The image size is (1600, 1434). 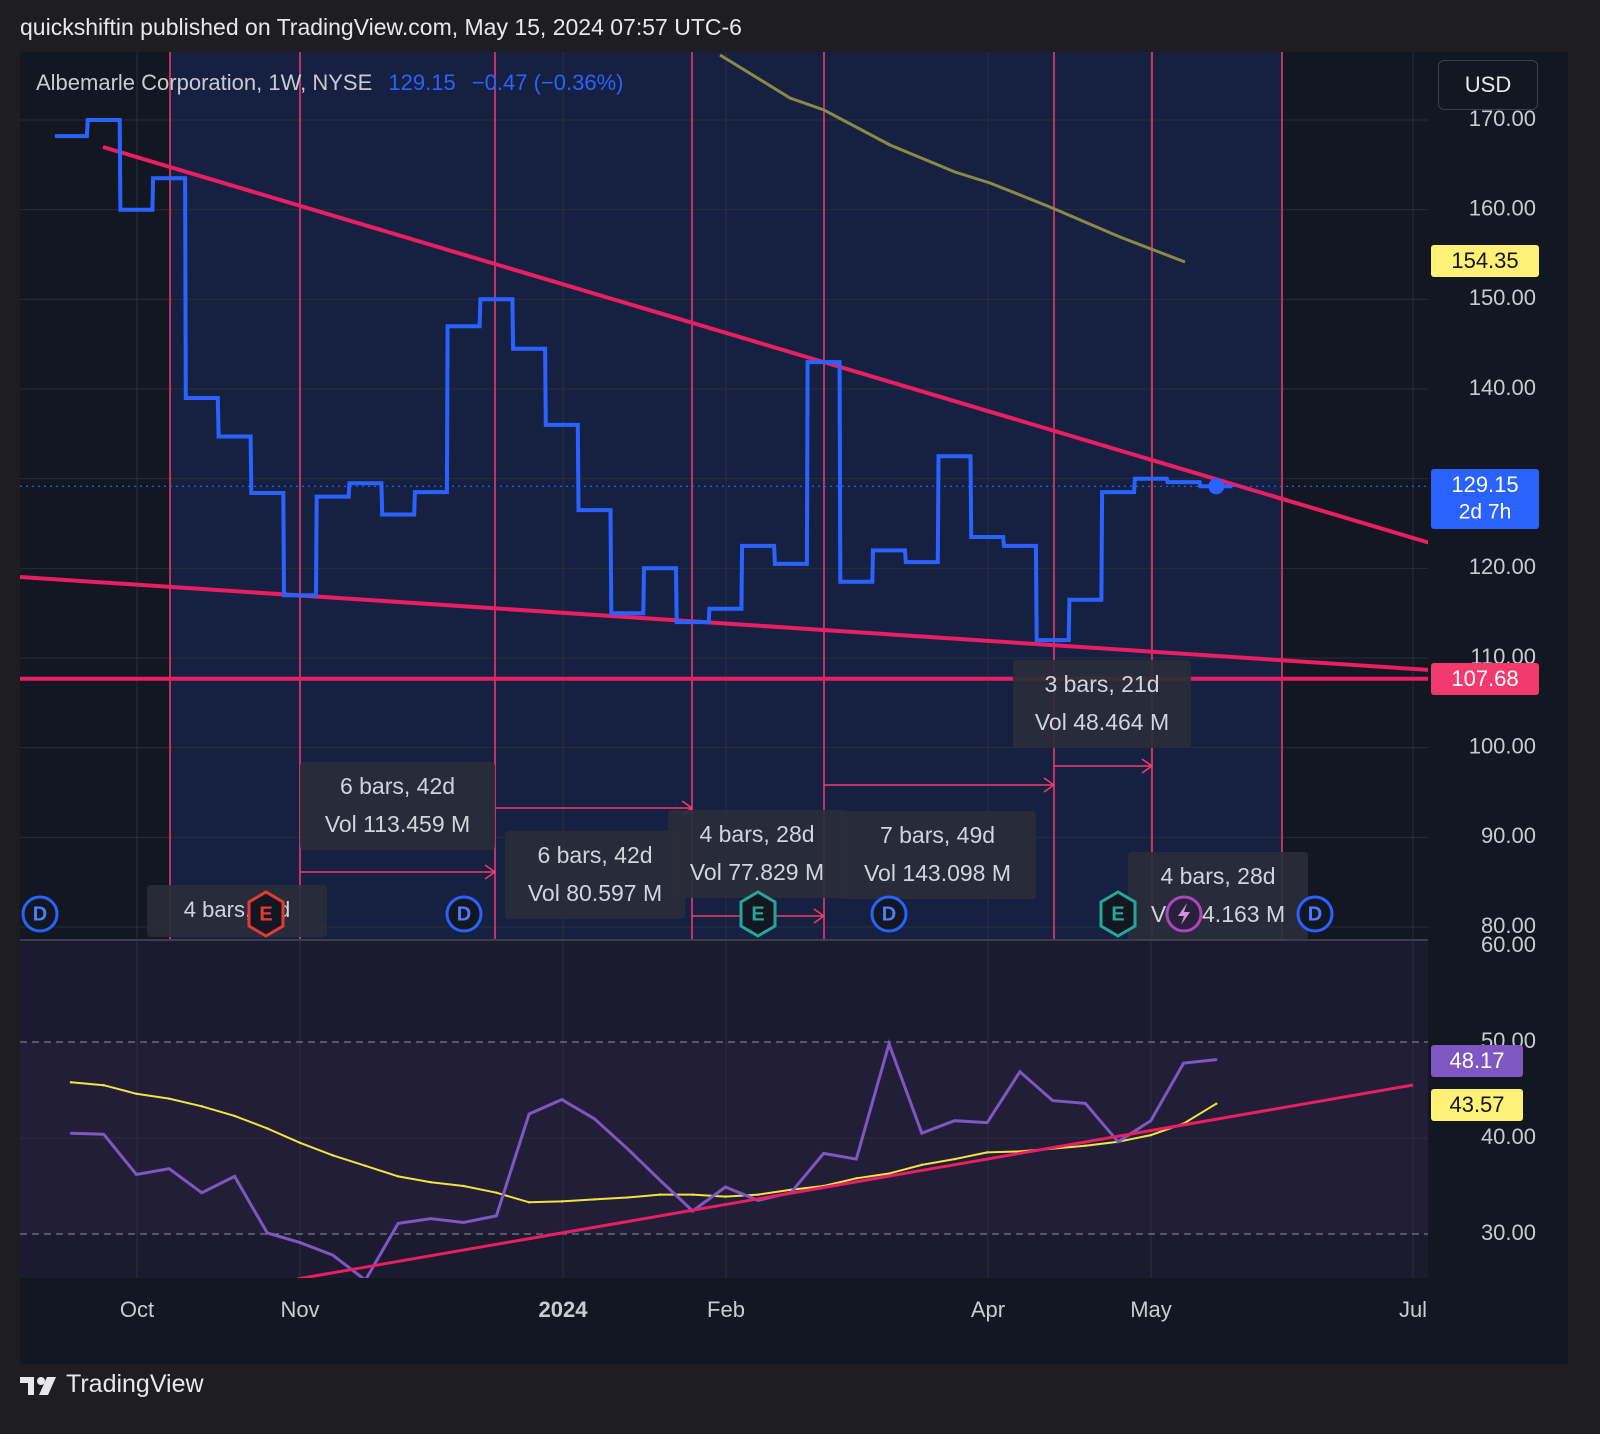 What do you see at coordinates (1502, 387) in the screenshot?
I see `price-axis-tick: 140.00` at bounding box center [1502, 387].